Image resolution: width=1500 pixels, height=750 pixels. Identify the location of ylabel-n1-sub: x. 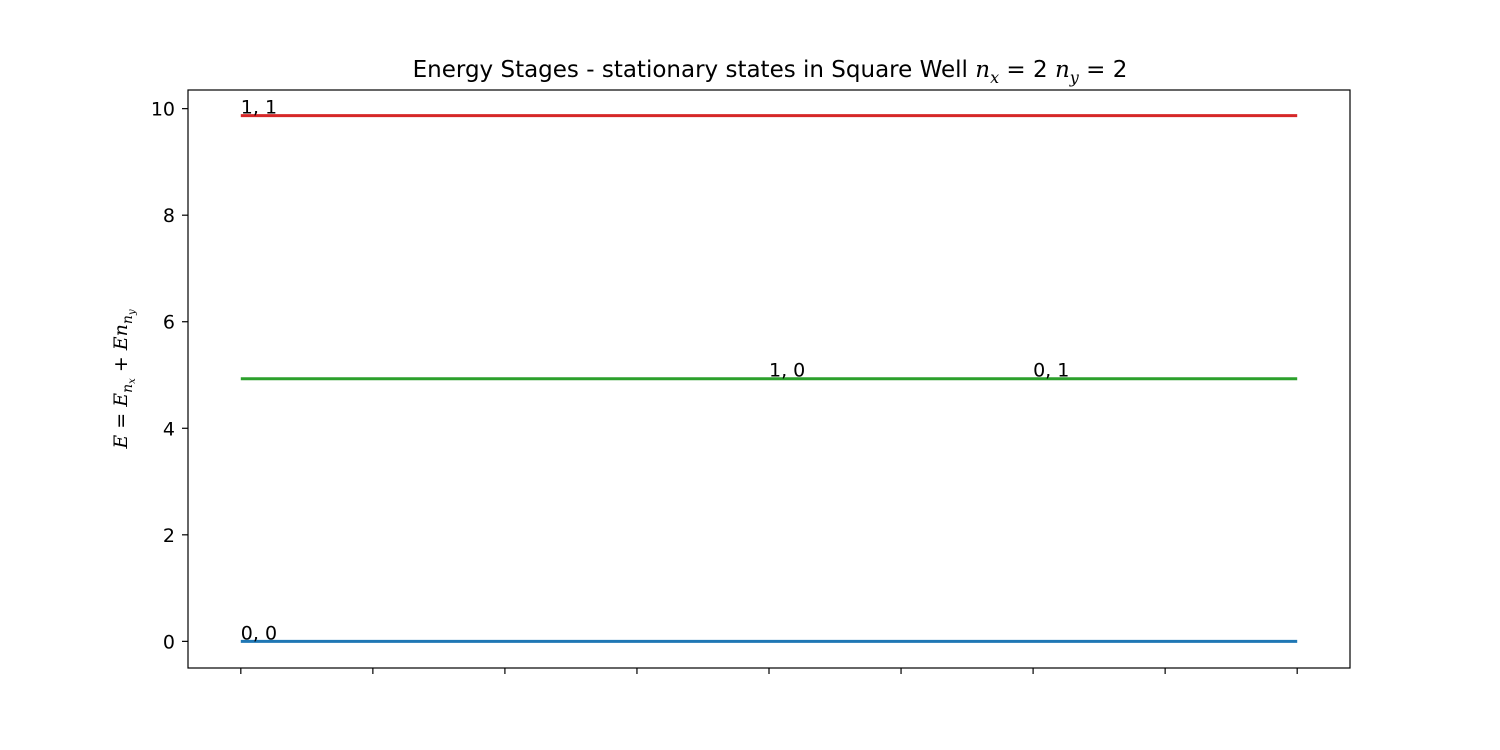
(132, 381).